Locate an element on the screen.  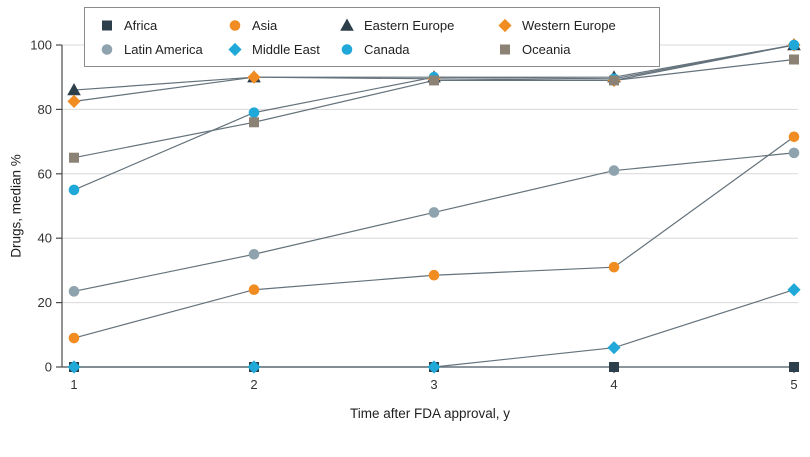
eastern-europe-legend-marker is located at coordinates (347, 24).